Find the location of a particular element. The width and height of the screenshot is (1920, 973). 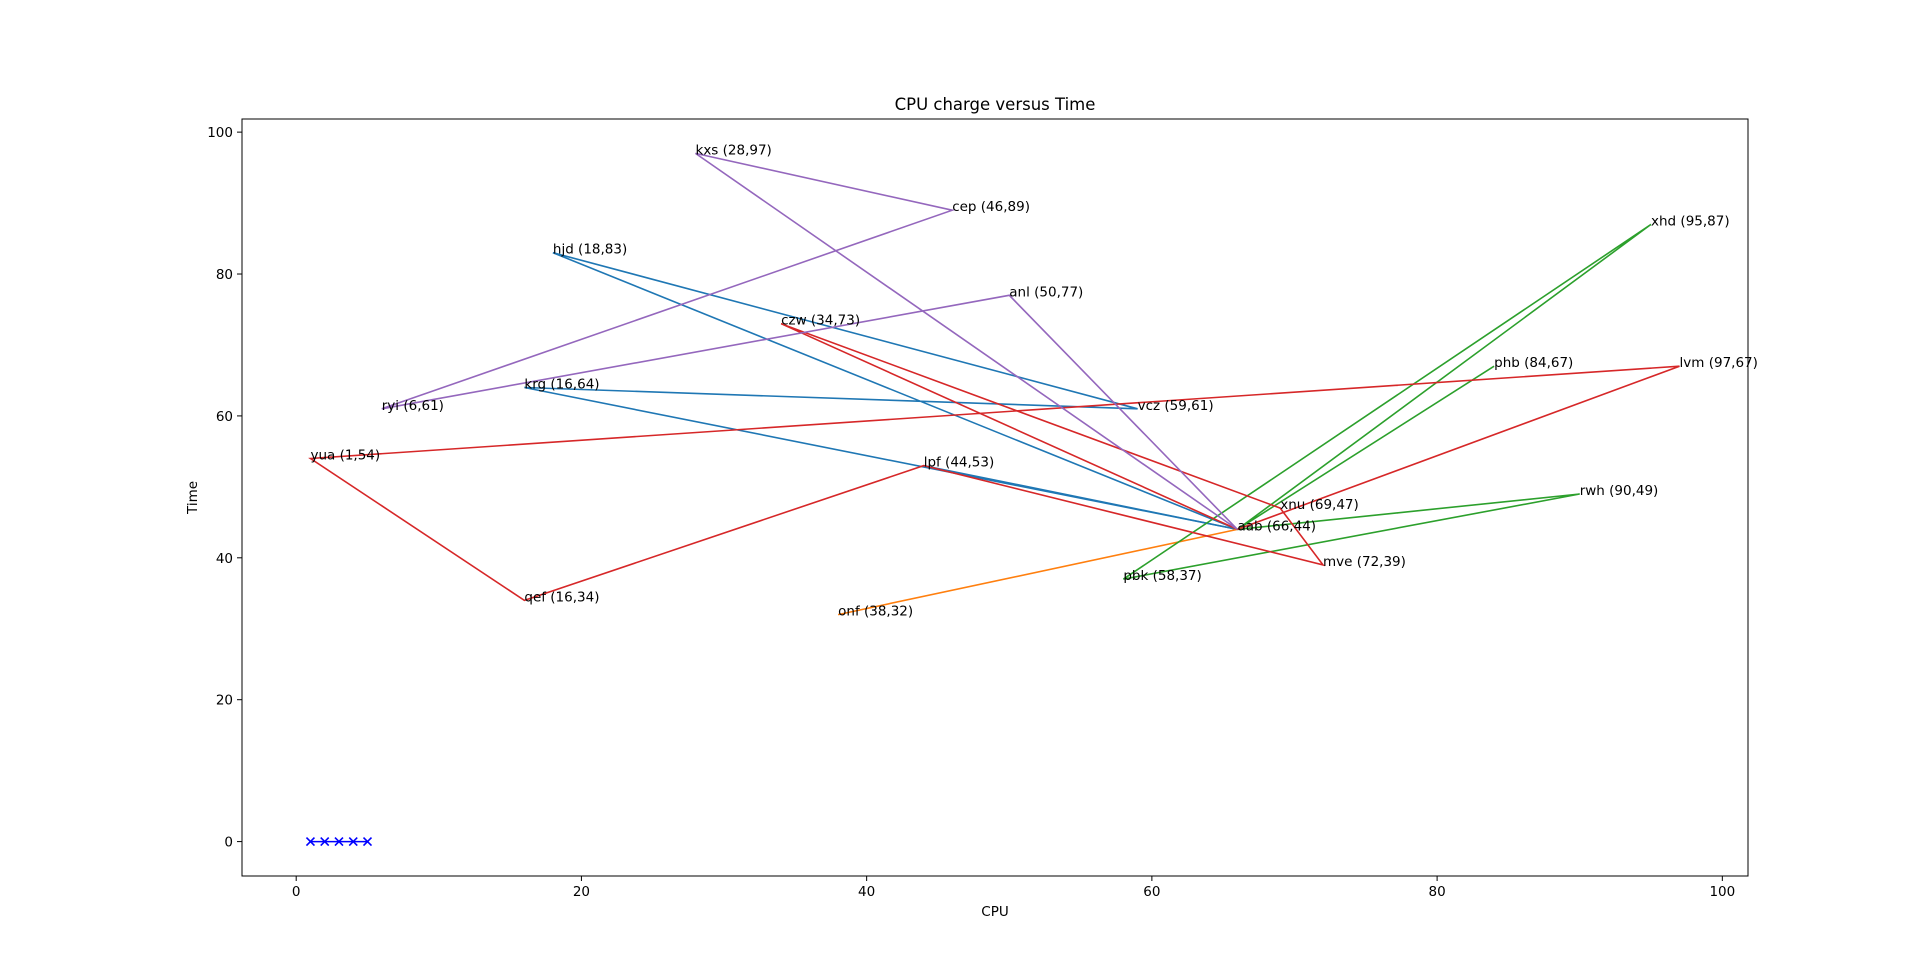

y-tick-label: 40 is located at coordinates (224, 559).